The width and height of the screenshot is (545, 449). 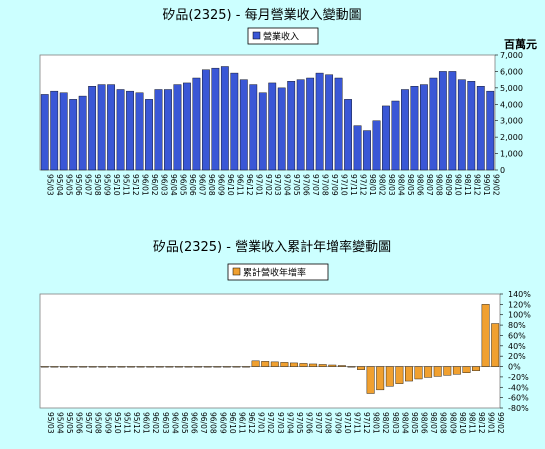 What do you see at coordinates (519, 294) in the screenshot?
I see `y-tick-label: 140%` at bounding box center [519, 294].